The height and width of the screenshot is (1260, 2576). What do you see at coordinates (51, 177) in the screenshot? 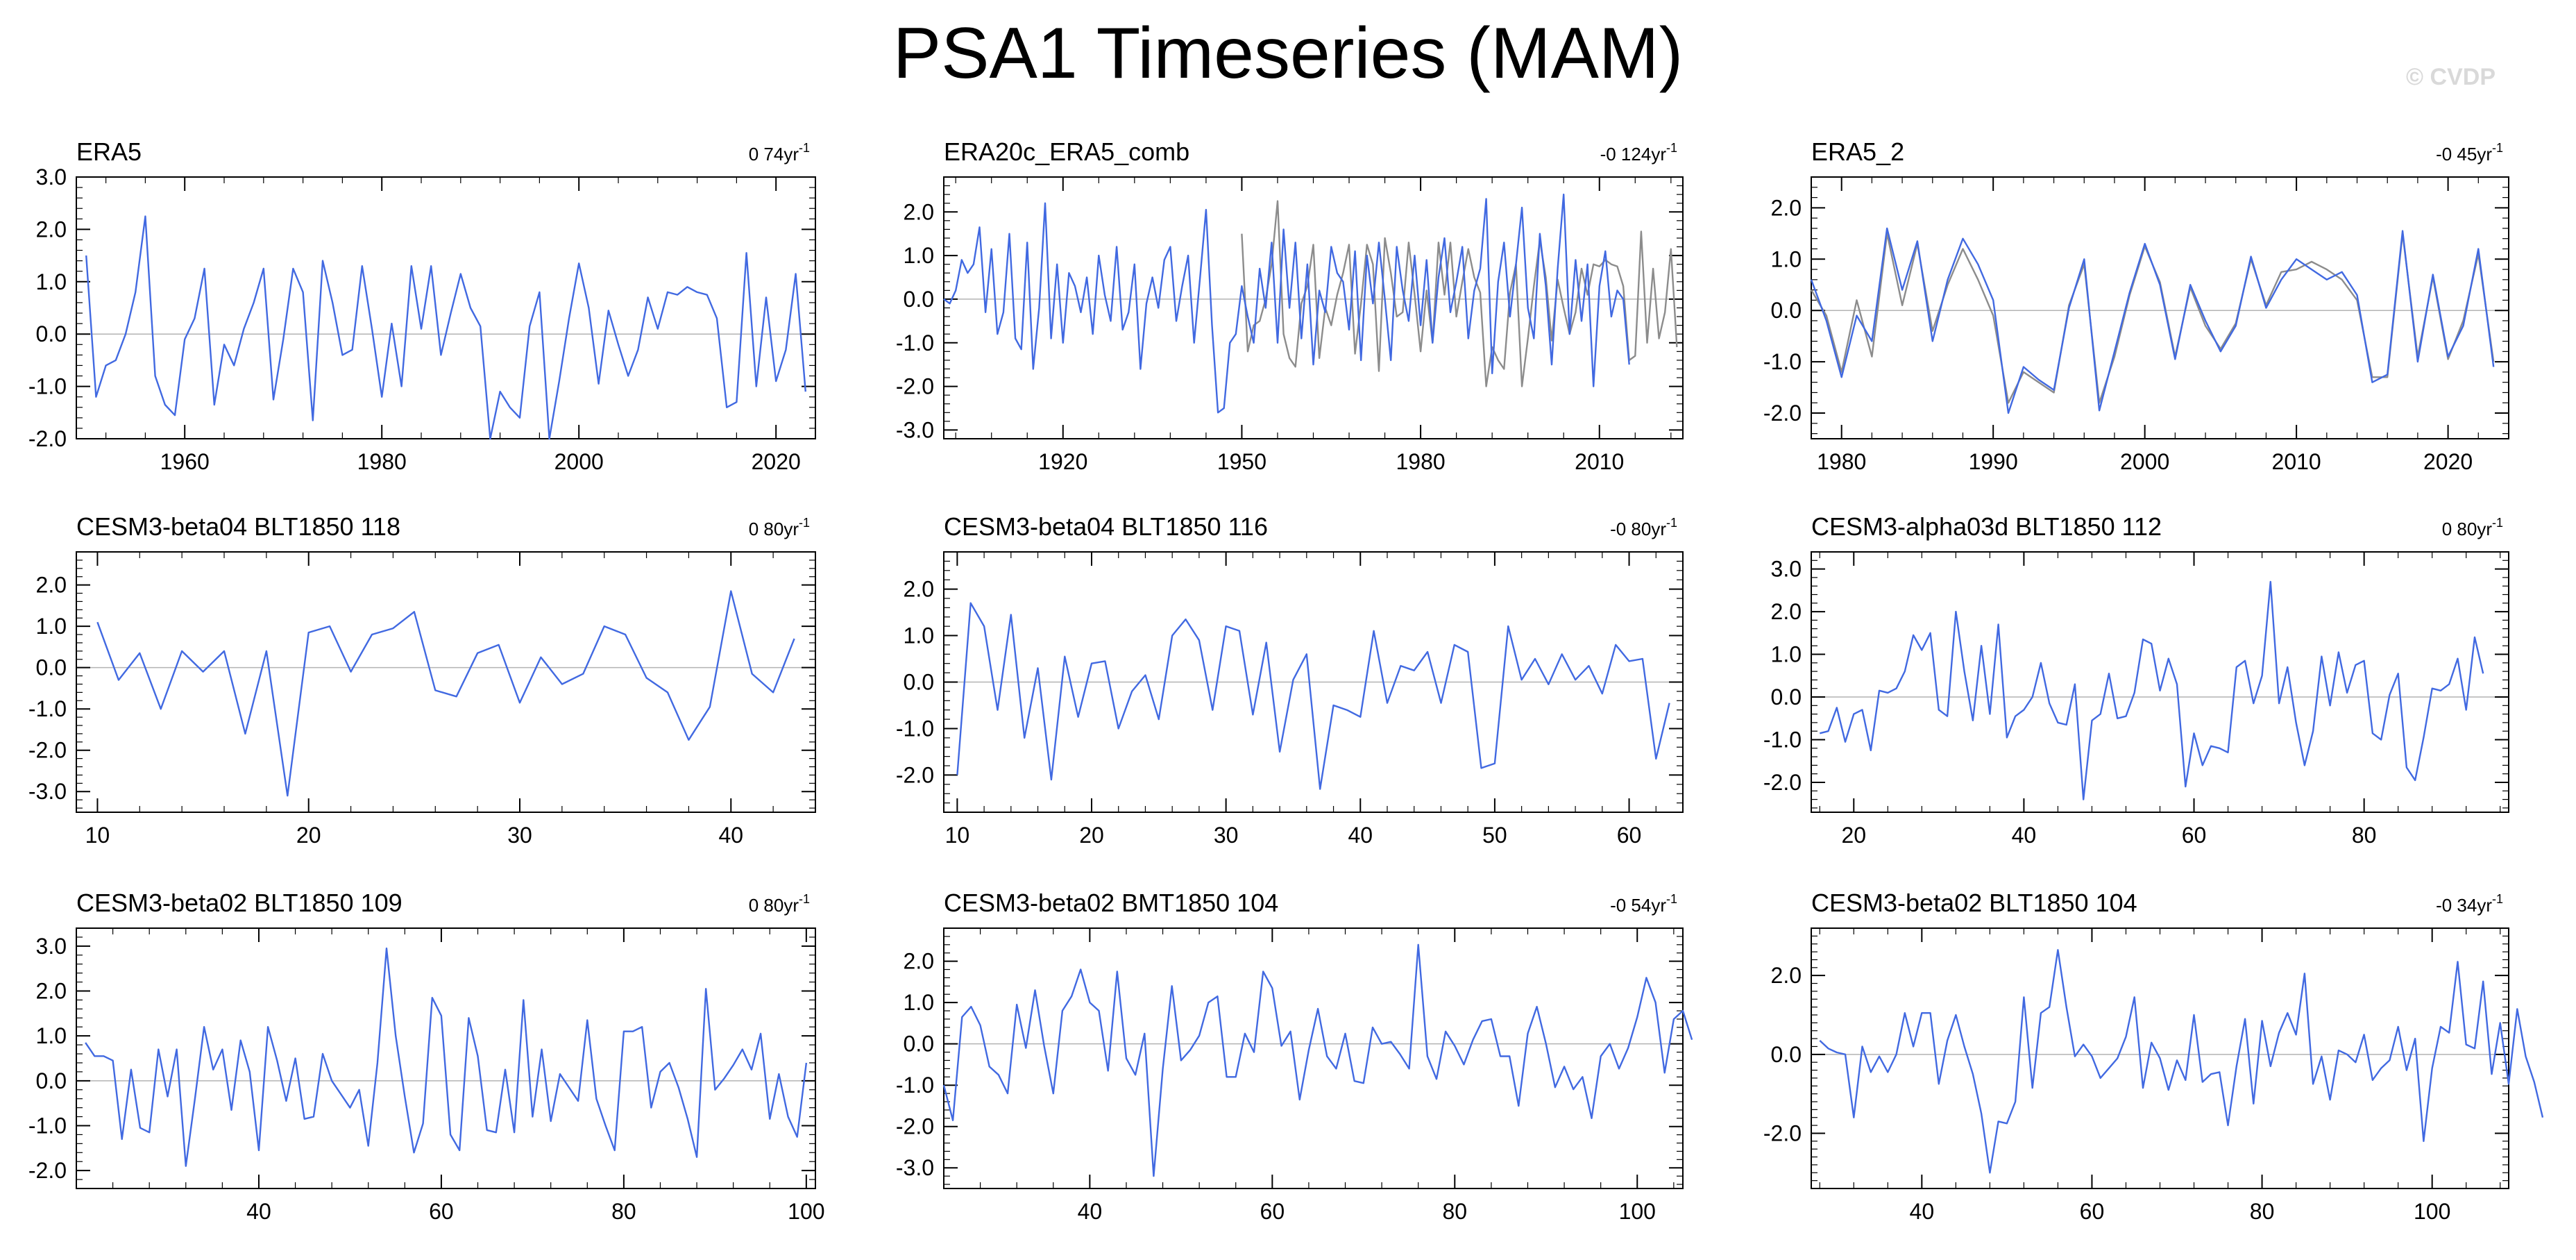
I see `y-tick-label: 3.0` at bounding box center [51, 177].